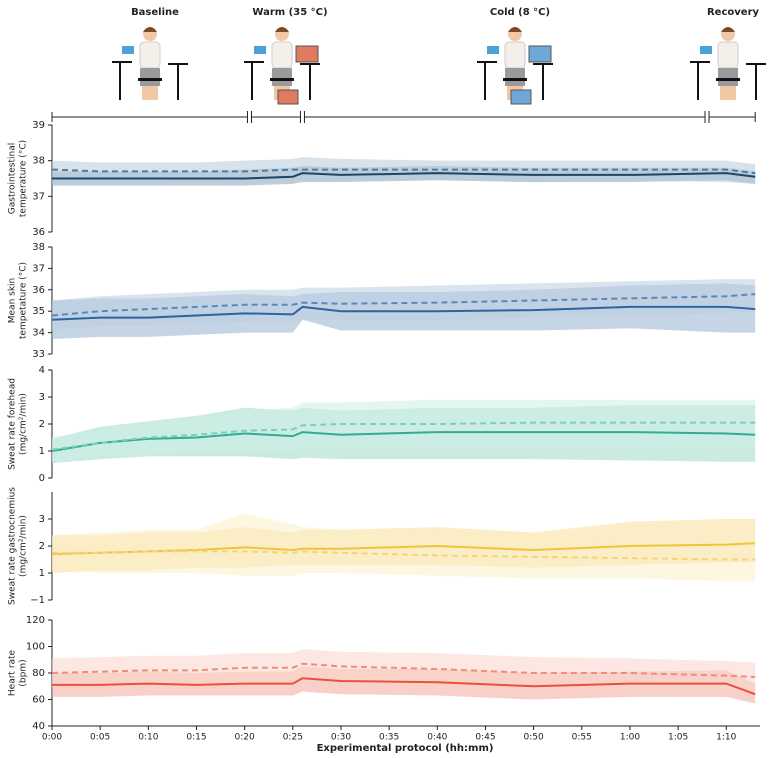  Describe the element at coordinates (42, 370) in the screenshot. I see `y-tick-label: 4` at that location.